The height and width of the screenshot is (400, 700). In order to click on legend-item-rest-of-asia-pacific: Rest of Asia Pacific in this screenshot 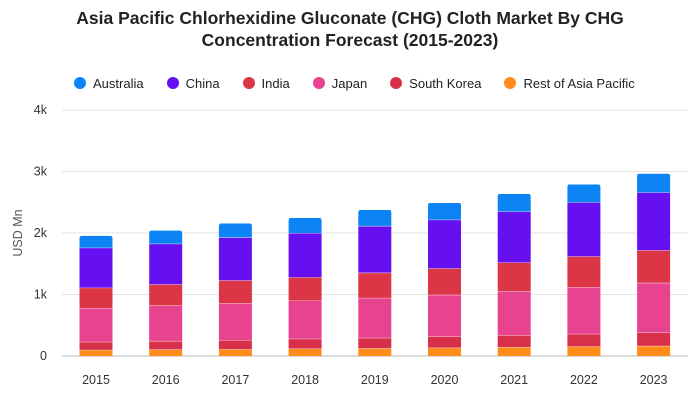, I will do `click(569, 83)`.